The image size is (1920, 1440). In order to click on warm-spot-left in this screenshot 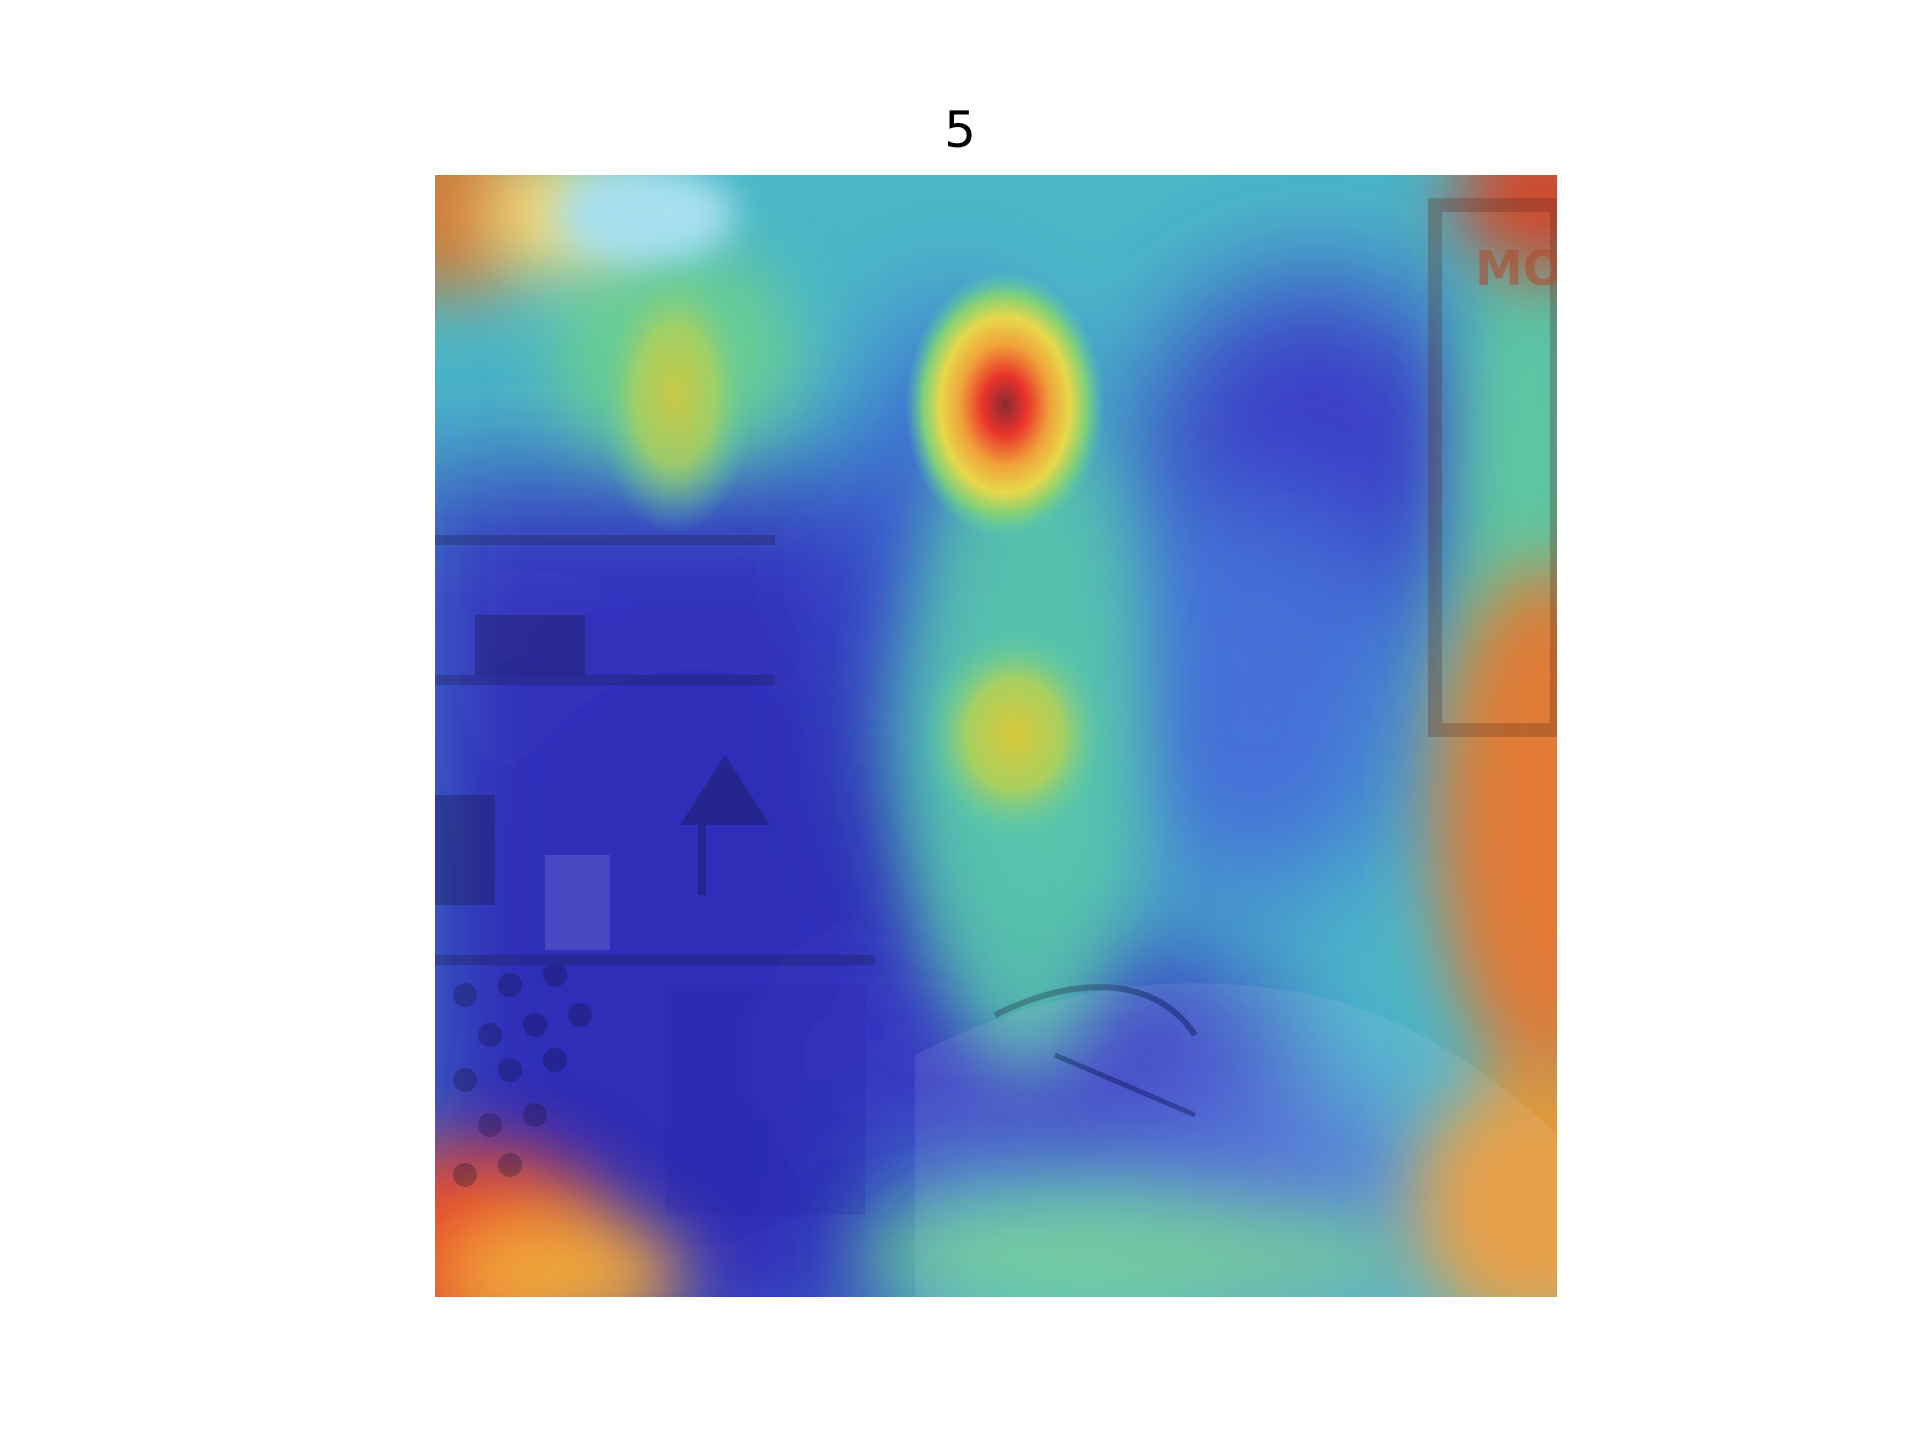, I will do `click(675, 395)`.